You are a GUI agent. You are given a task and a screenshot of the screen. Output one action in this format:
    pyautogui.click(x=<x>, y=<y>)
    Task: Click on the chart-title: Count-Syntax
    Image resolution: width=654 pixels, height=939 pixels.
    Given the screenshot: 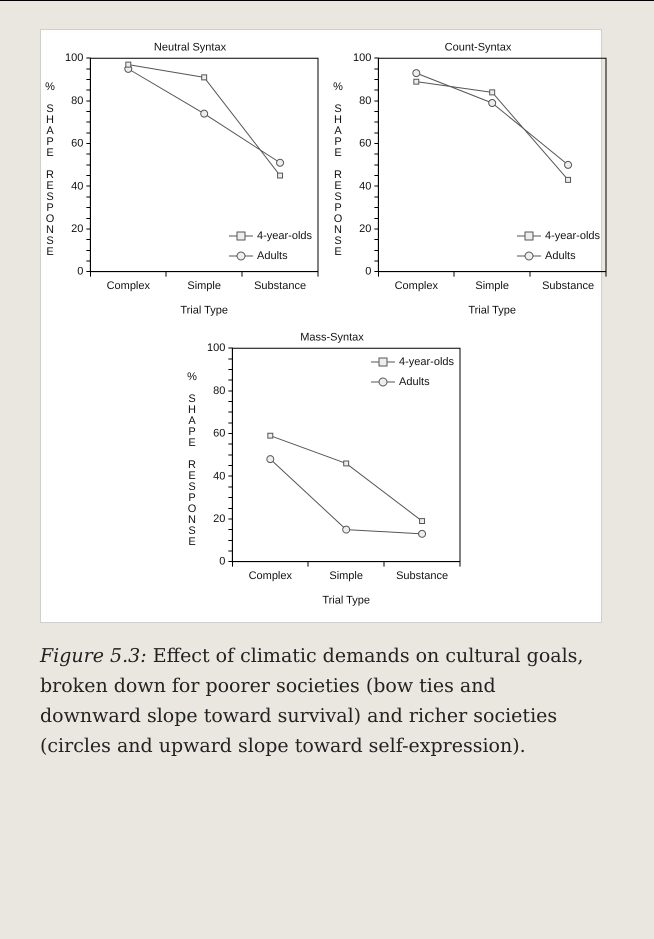 What is the action you would take?
    pyautogui.click(x=478, y=48)
    